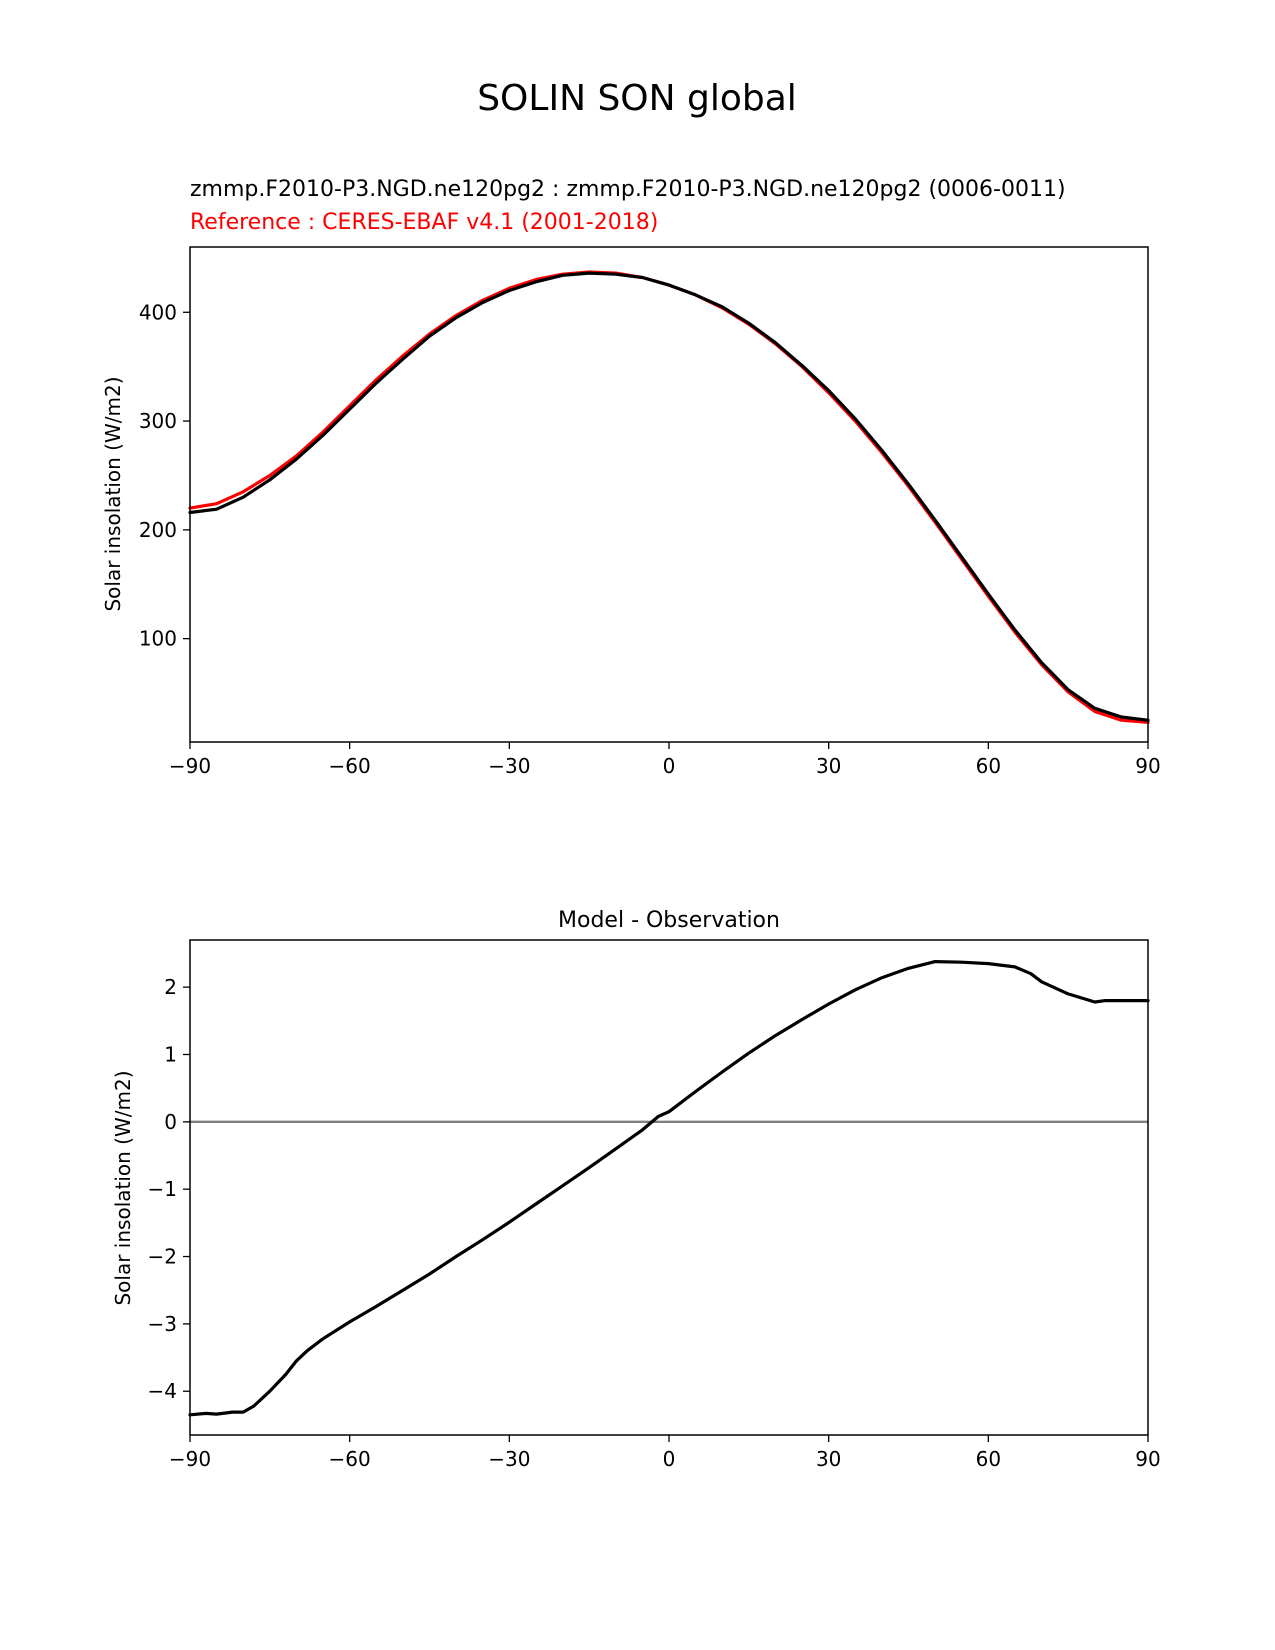  I want to click on top-plot-ytick-label: 400, so click(158, 312).